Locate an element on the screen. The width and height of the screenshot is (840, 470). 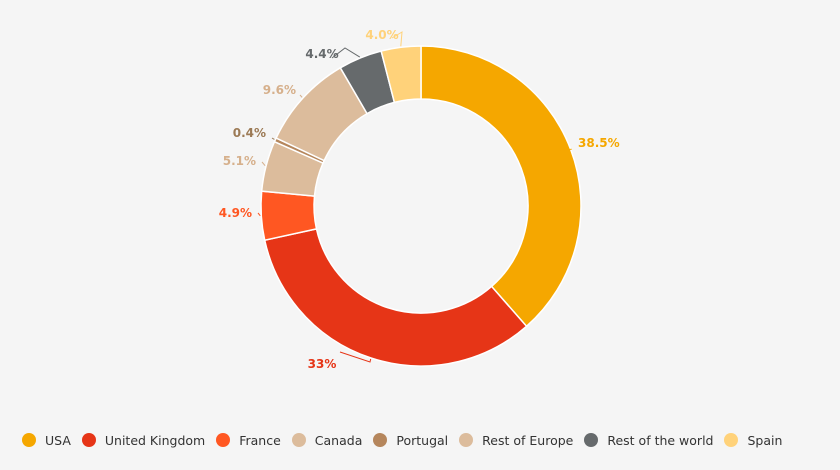
legend-item-rest-of-the-world: Rest of the world is located at coordinates (648, 440).